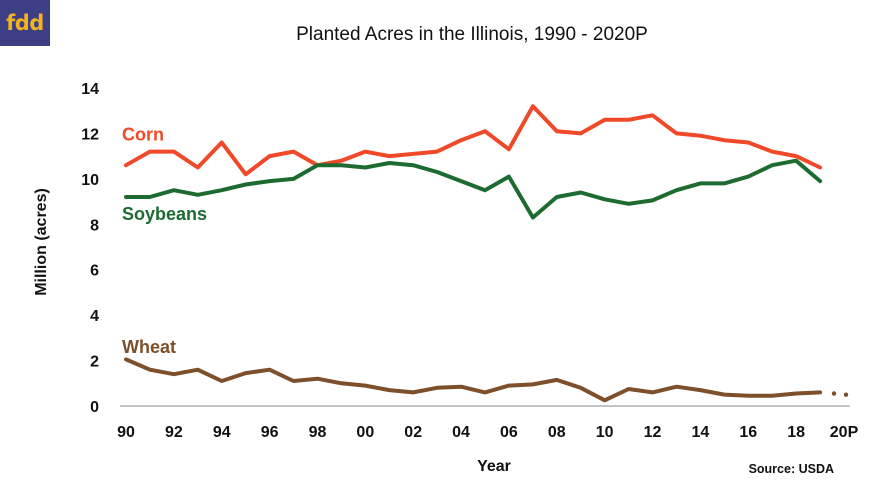 Image resolution: width=889 pixels, height=500 pixels. Describe the element at coordinates (149, 347) in the screenshot. I see `legend-label-wheat: Wheat` at that location.